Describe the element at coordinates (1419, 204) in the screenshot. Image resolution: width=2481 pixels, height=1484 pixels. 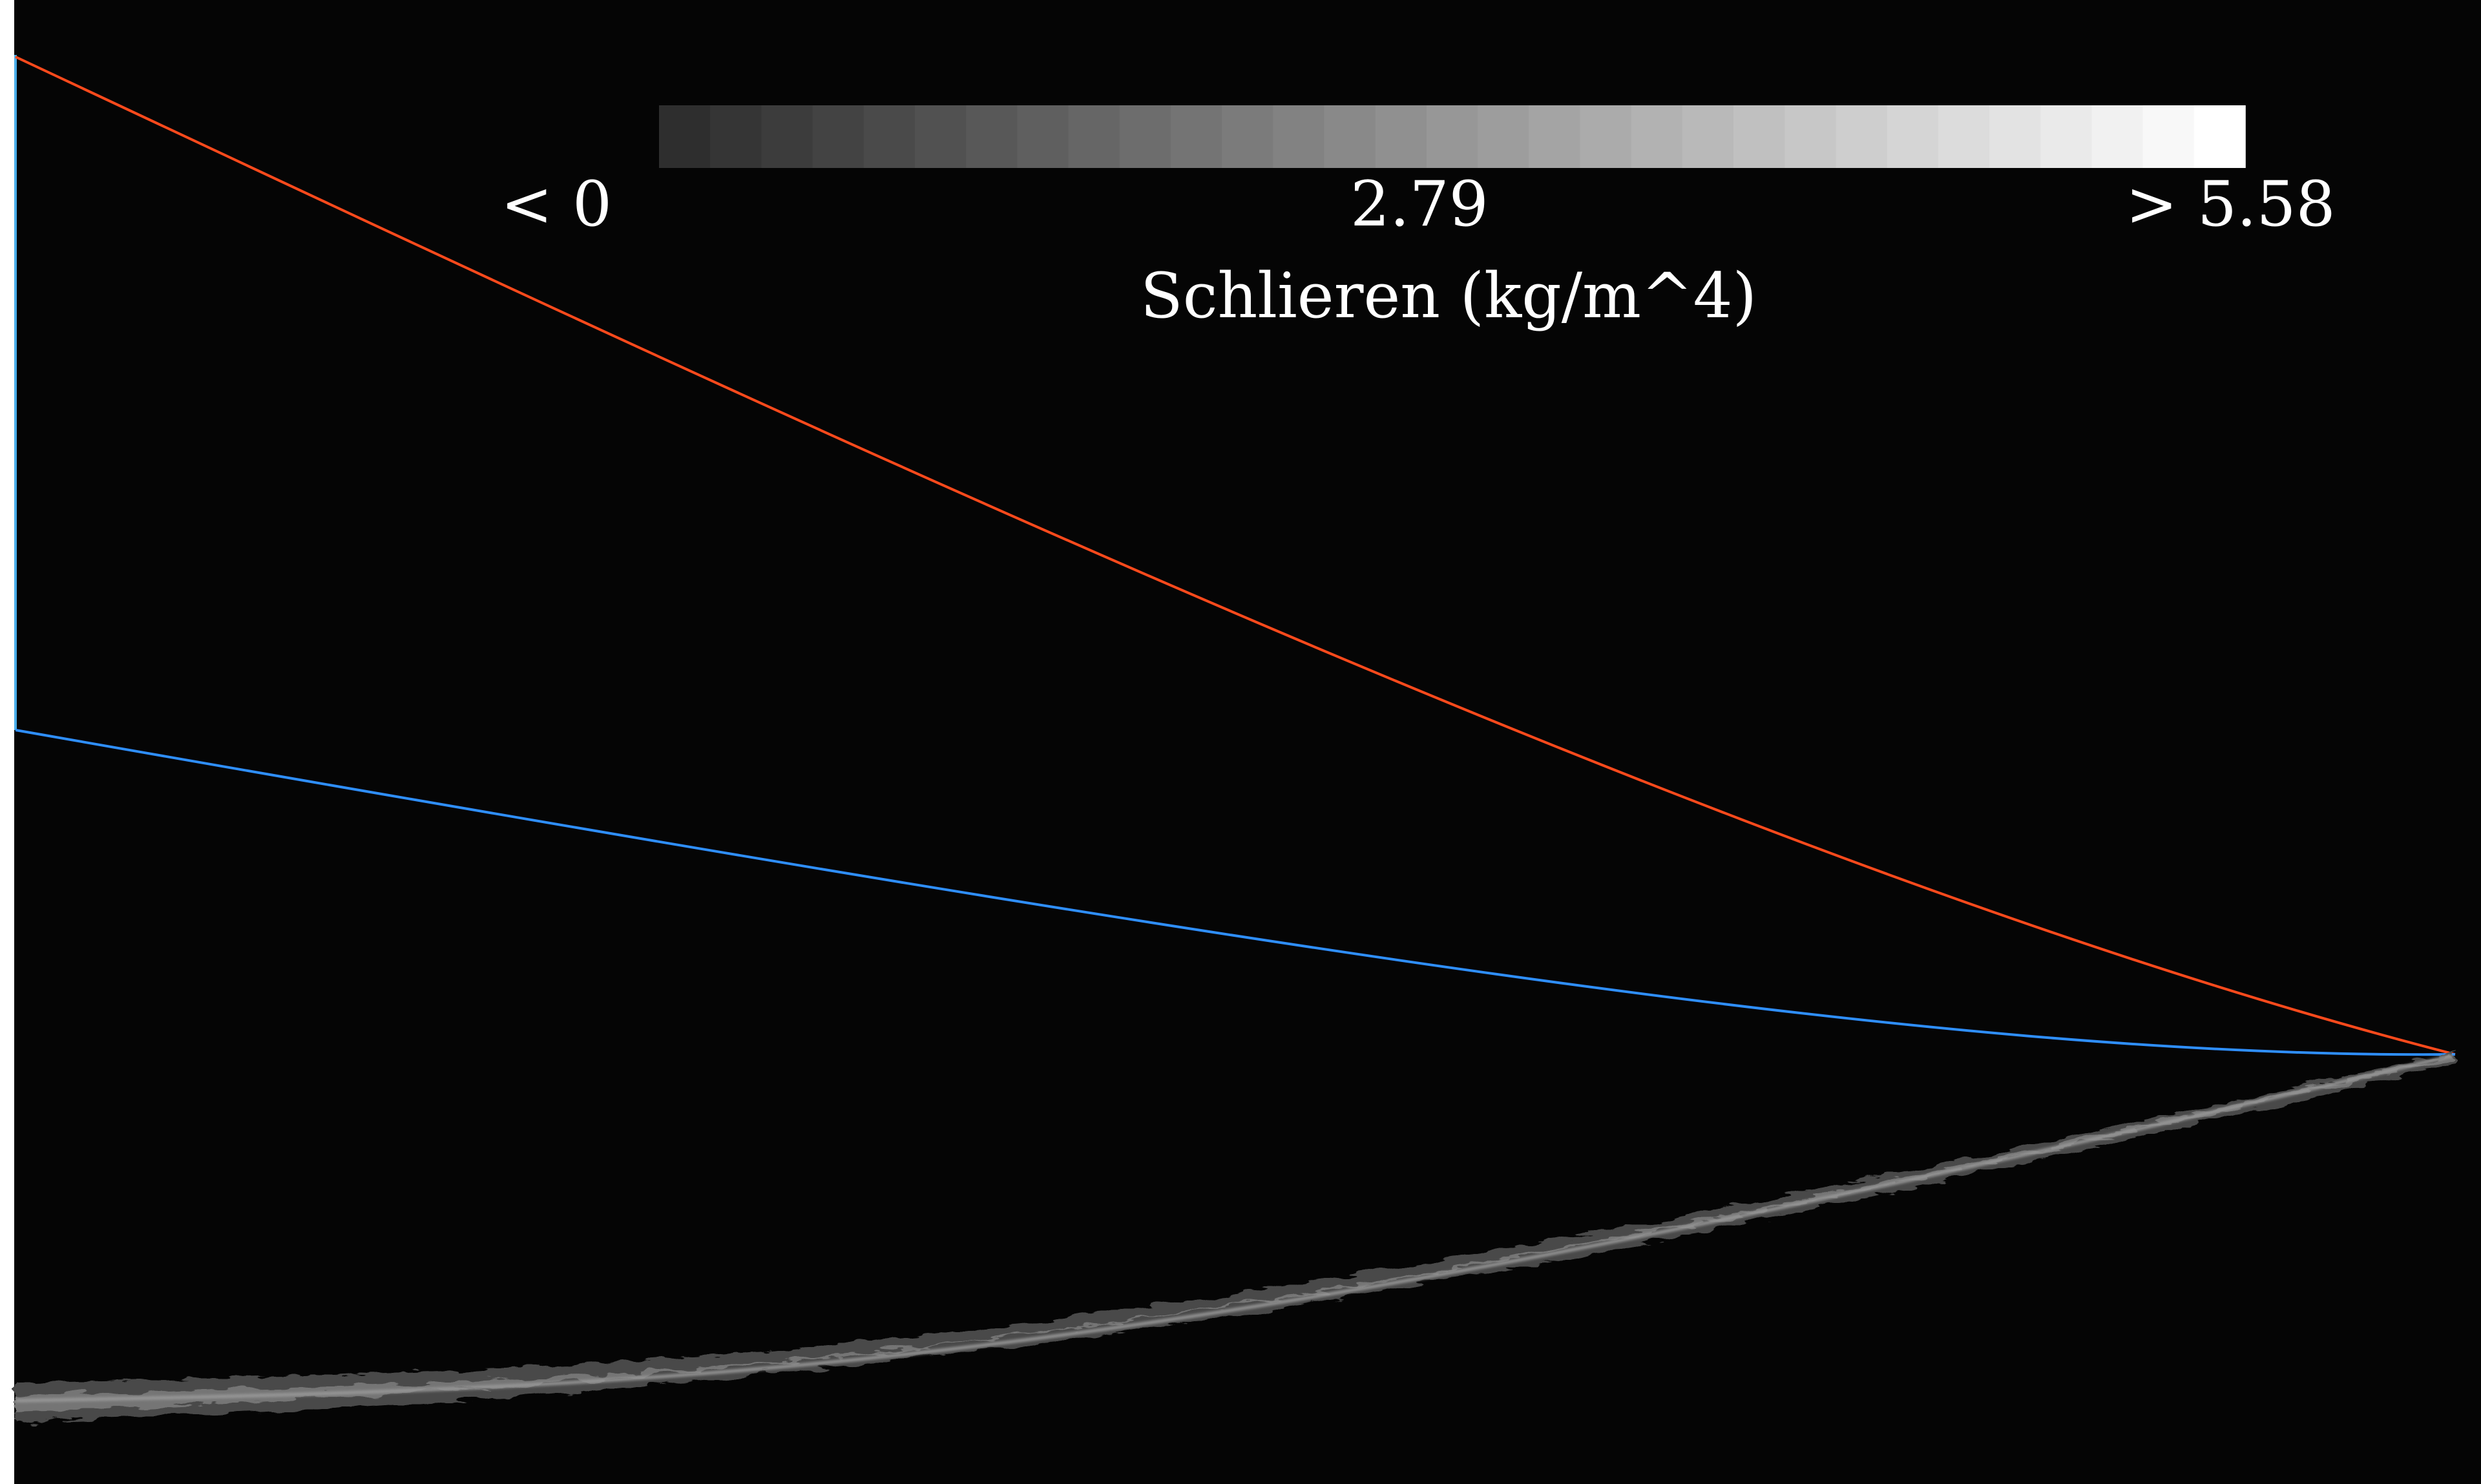
I see `colorbar-mid-label: 2.79` at that location.